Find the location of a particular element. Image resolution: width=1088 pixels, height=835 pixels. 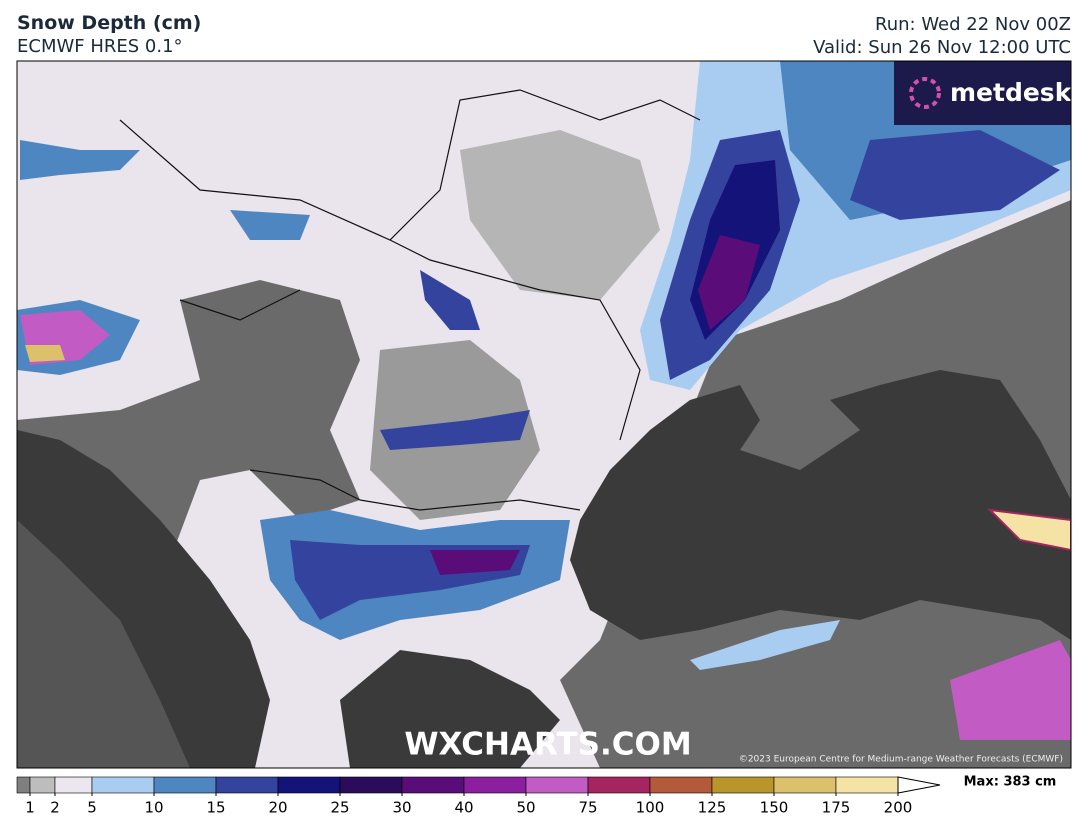

land-grey is located at coordinates (560, 215).